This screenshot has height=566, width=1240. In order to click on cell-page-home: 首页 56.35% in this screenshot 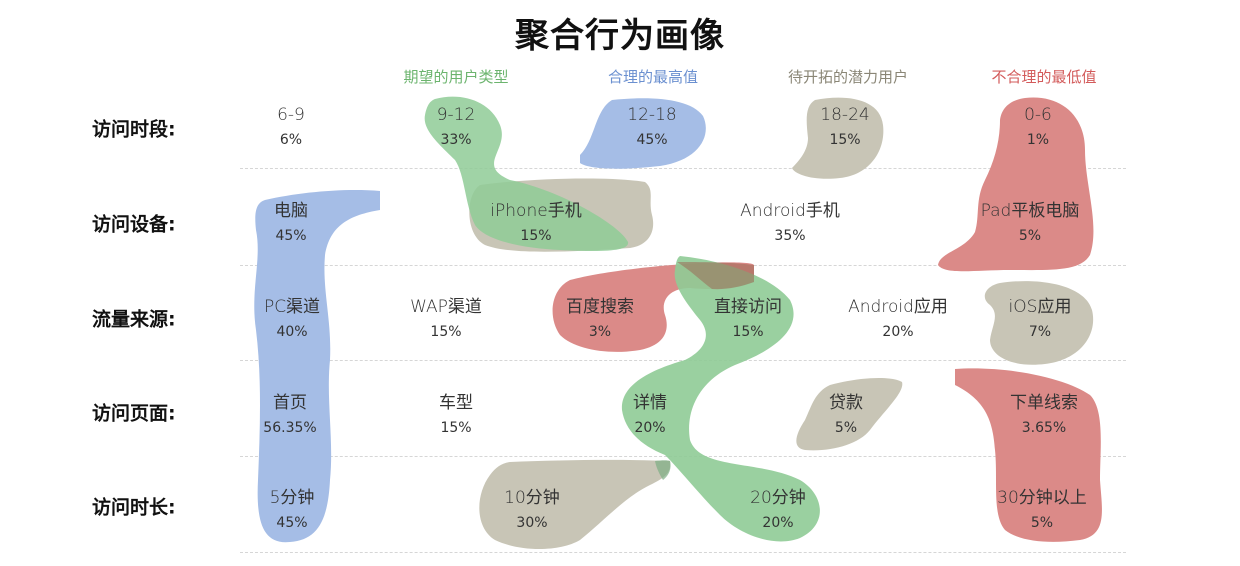, I will do `click(290, 414)`.